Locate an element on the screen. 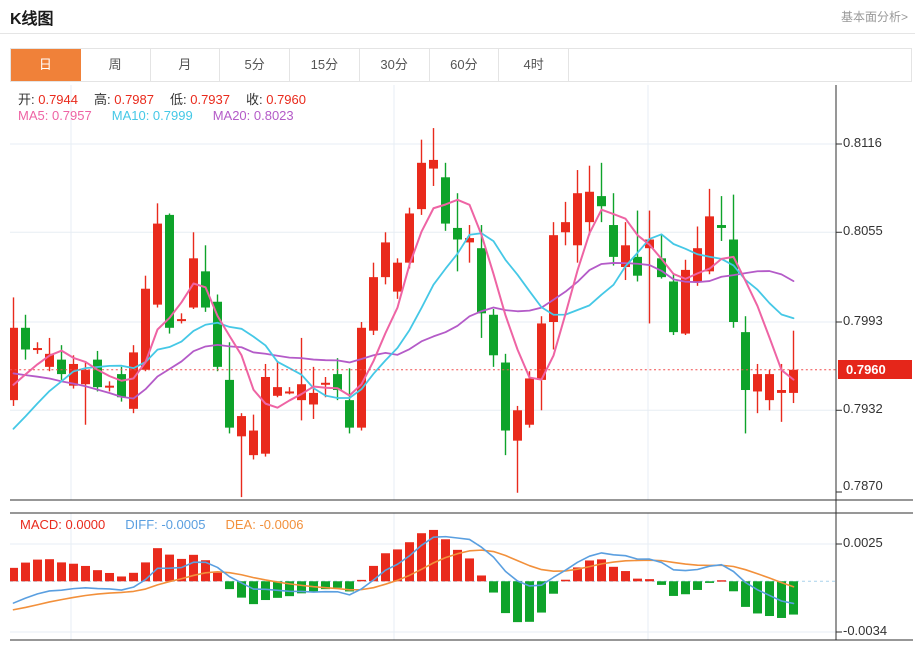 This screenshot has width=915, height=647. legend-diff: DIFF: -0.0005 is located at coordinates (165, 524).